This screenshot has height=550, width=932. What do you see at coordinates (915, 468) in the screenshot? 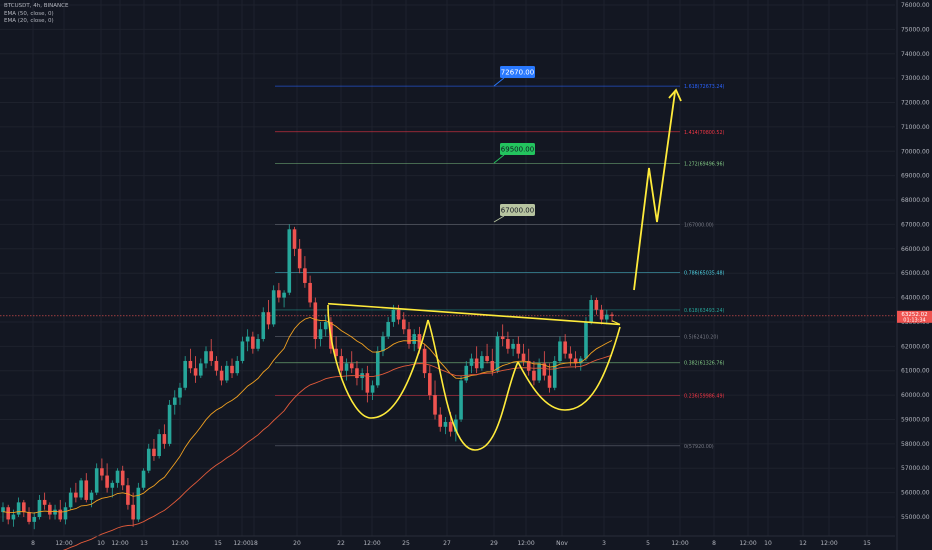
I see `y-tick-label: 57000.00` at bounding box center [915, 468].